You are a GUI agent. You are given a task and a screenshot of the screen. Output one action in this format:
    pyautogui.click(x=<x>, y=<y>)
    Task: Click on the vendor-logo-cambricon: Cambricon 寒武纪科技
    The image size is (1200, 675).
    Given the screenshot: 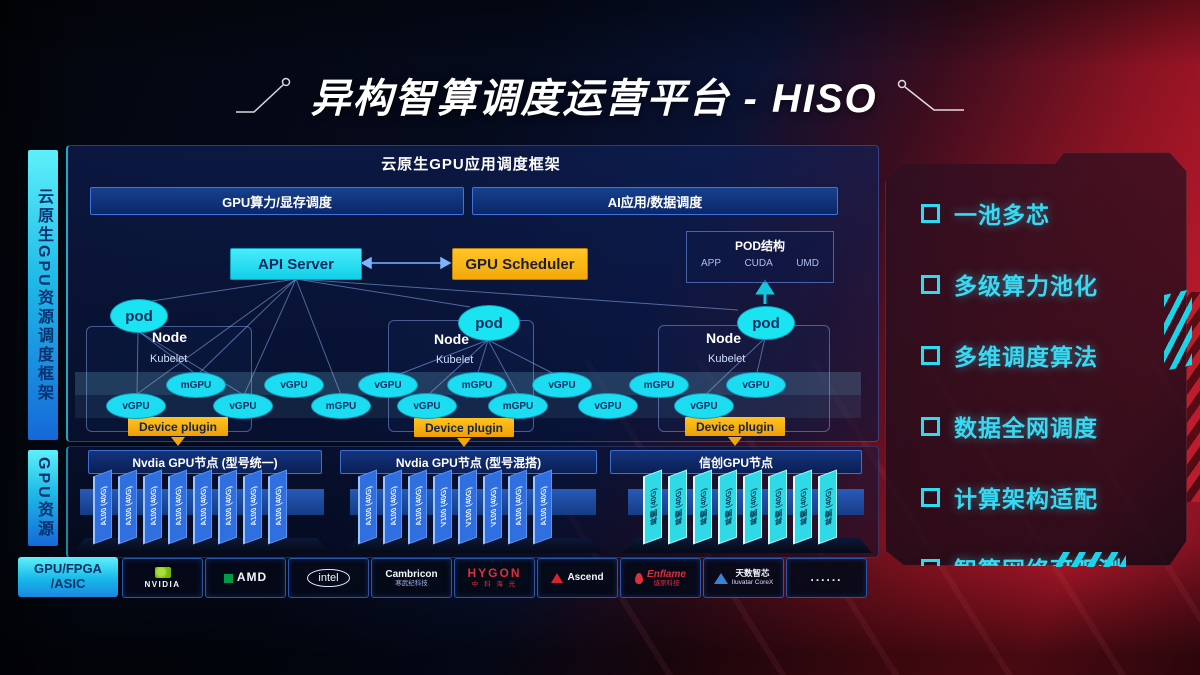 What is the action you would take?
    pyautogui.click(x=411, y=578)
    